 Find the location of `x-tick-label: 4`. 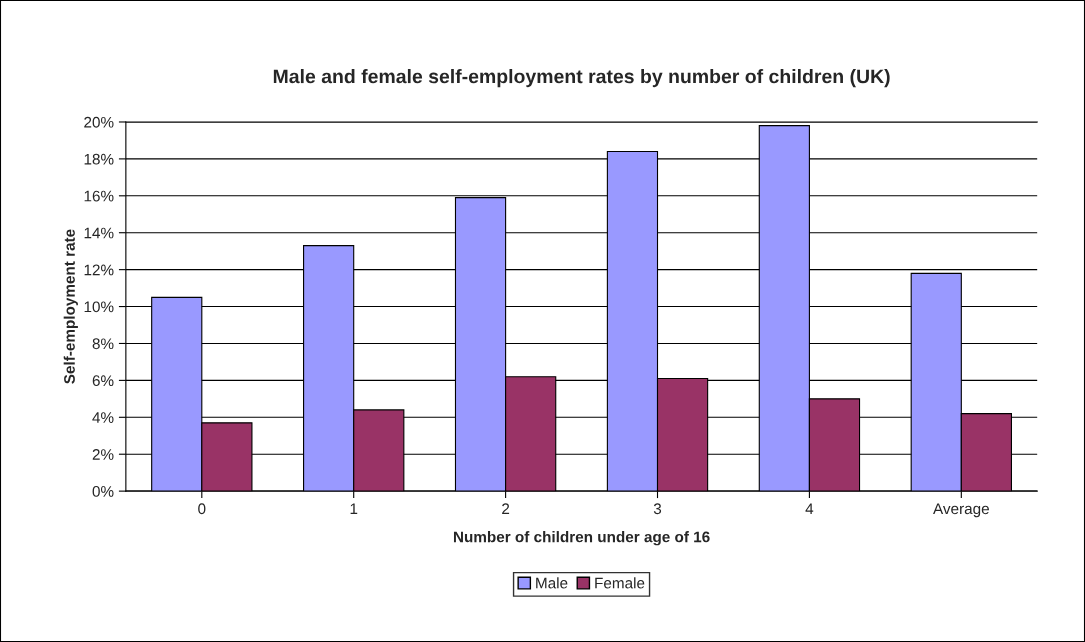

x-tick-label: 4 is located at coordinates (809, 509).